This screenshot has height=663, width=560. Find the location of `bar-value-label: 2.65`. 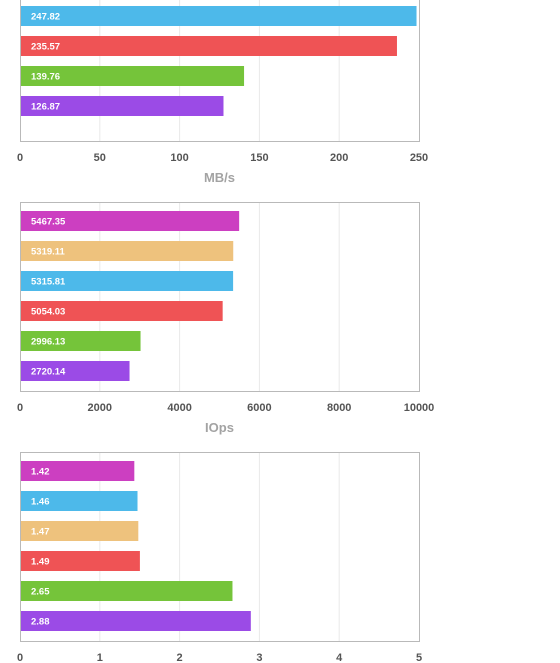

bar-value-label: 2.65 is located at coordinates (40, 592).